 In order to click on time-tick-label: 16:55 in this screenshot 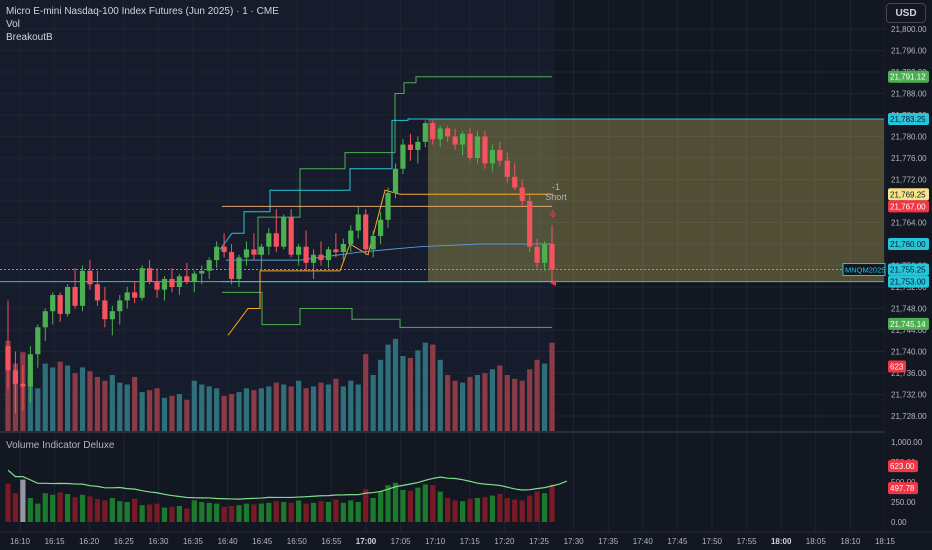, I will do `click(331, 541)`.